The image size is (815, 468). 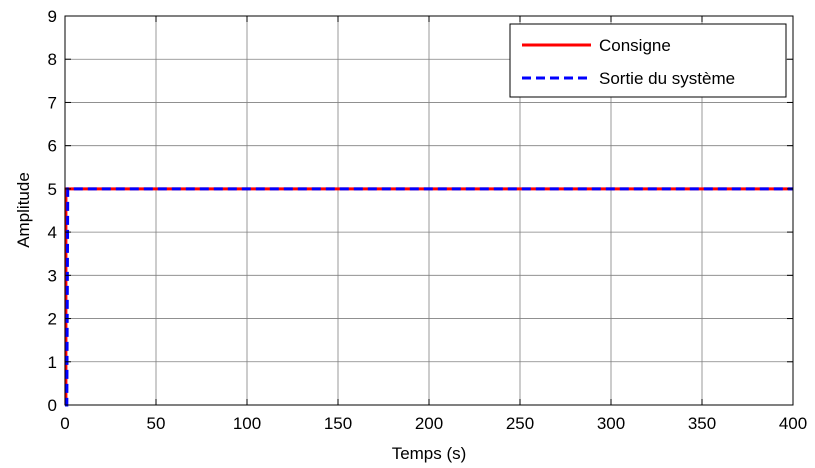 I want to click on y-tick-label: 4, so click(x=52, y=232).